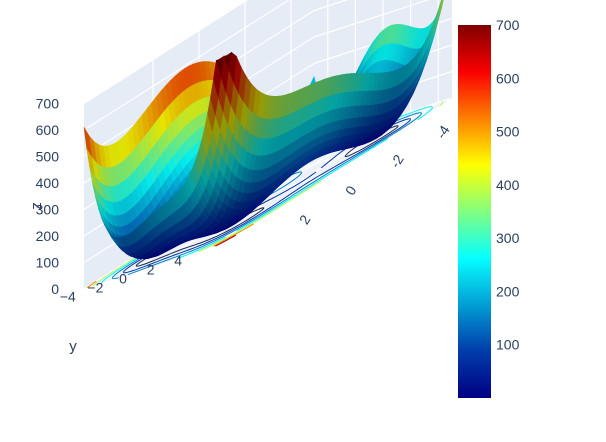 Image resolution: width=606 pixels, height=442 pixels. I want to click on colorbar-tick-label: 700, so click(508, 25).